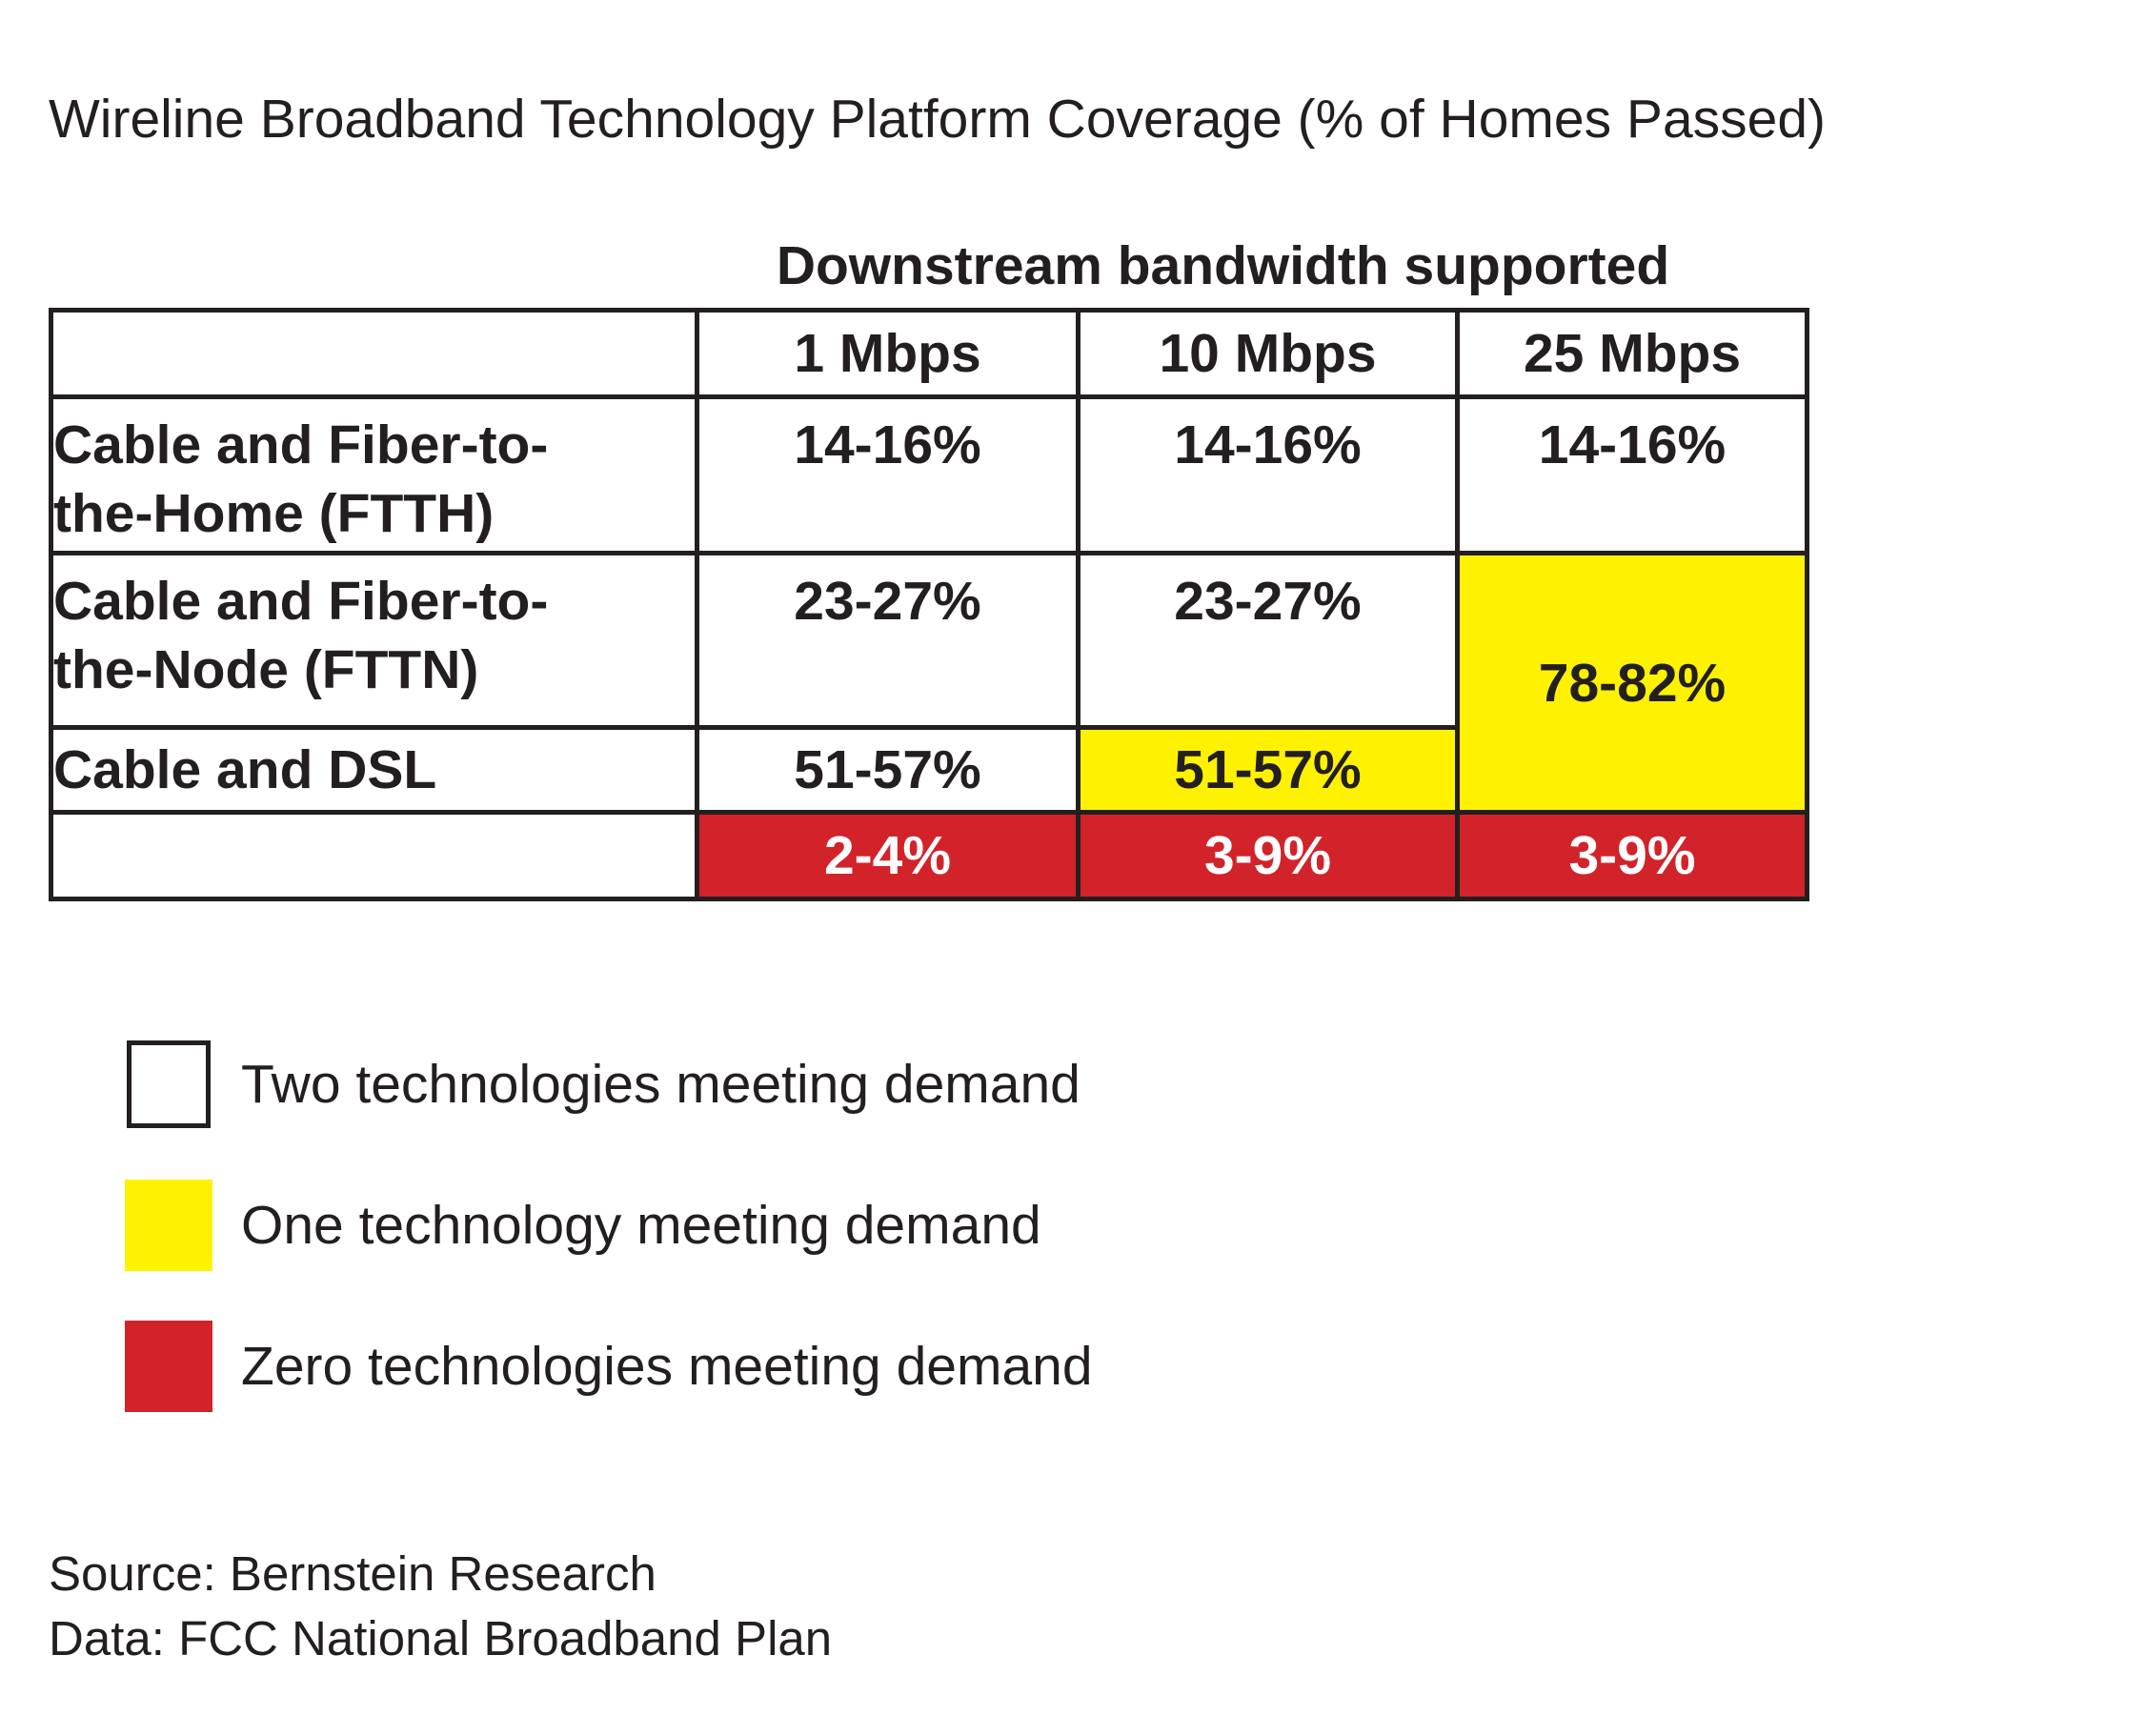 The height and width of the screenshot is (1736, 2141). I want to click on cell-dsl-1mbps: 51-57%, so click(888, 770).